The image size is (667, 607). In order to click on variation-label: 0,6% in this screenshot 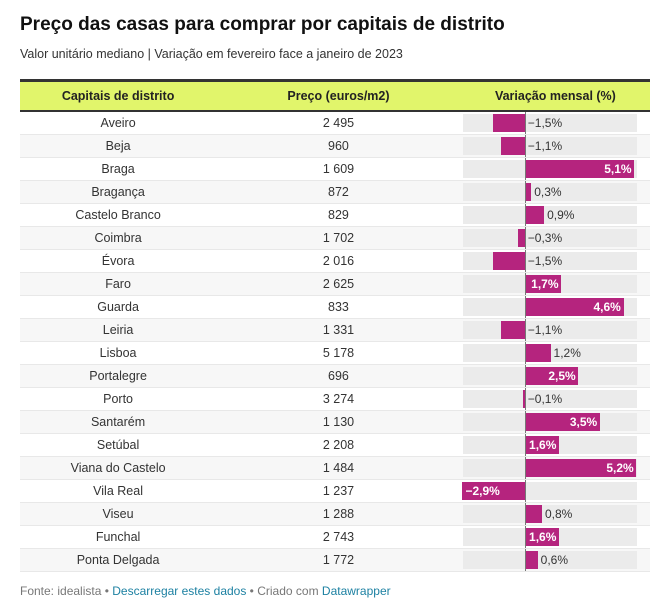, I will do `click(554, 560)`.